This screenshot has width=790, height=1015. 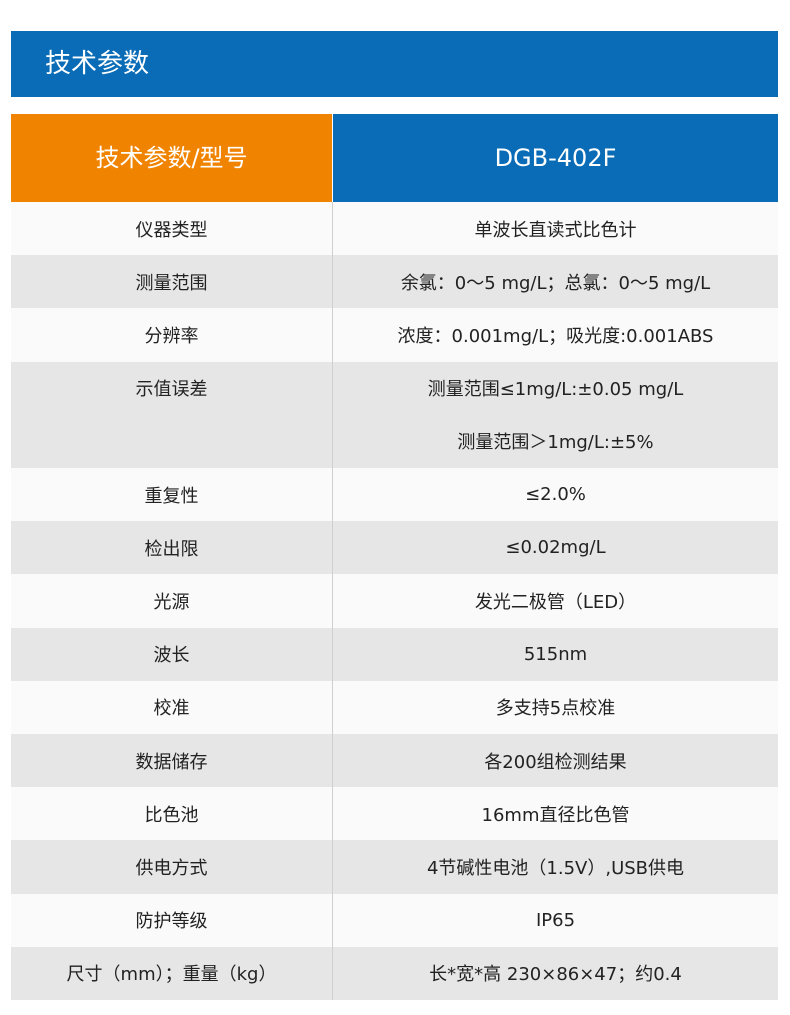 I want to click on param-cell: 测量范围, so click(x=171, y=281).